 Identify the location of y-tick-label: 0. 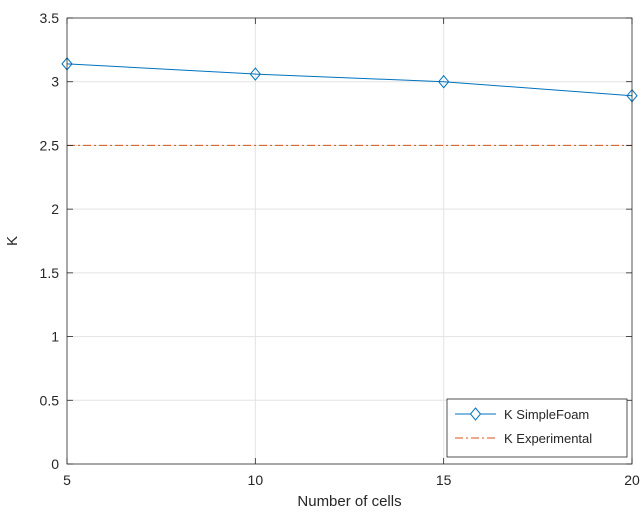
(55, 464).